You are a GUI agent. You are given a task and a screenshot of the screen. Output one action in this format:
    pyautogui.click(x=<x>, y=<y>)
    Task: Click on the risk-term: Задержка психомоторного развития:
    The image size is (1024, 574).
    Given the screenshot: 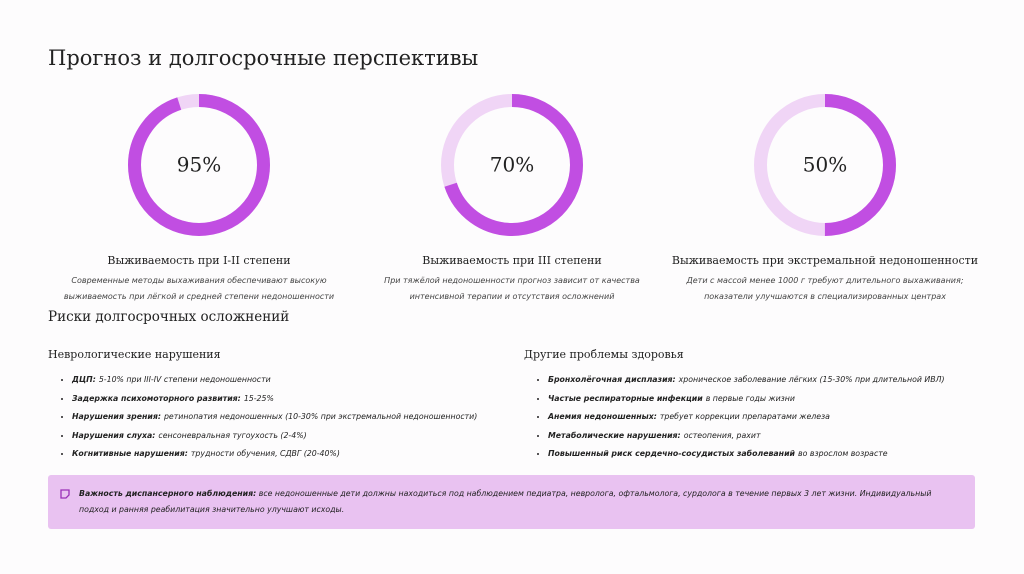 What is the action you would take?
    pyautogui.click(x=156, y=398)
    